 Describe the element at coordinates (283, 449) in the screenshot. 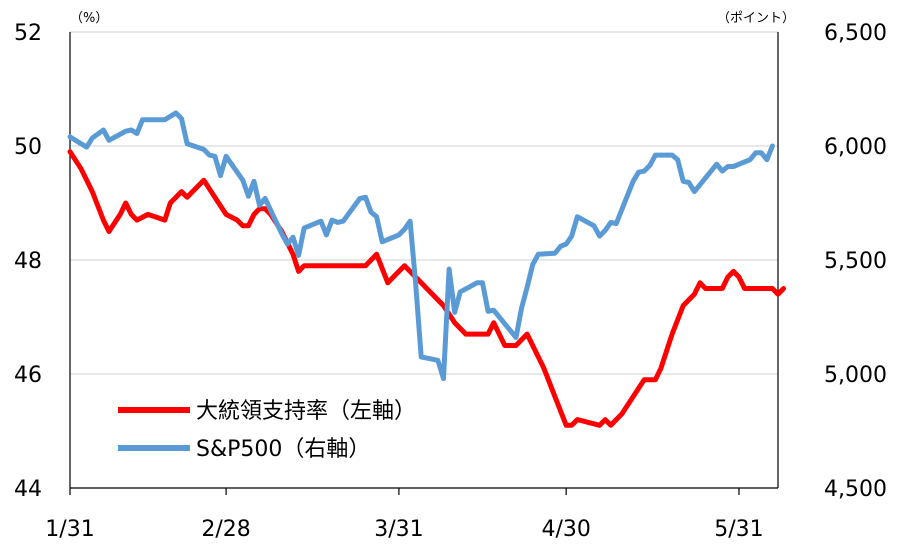

I see `legend-label-sp500: S&P500（右軸）` at that location.